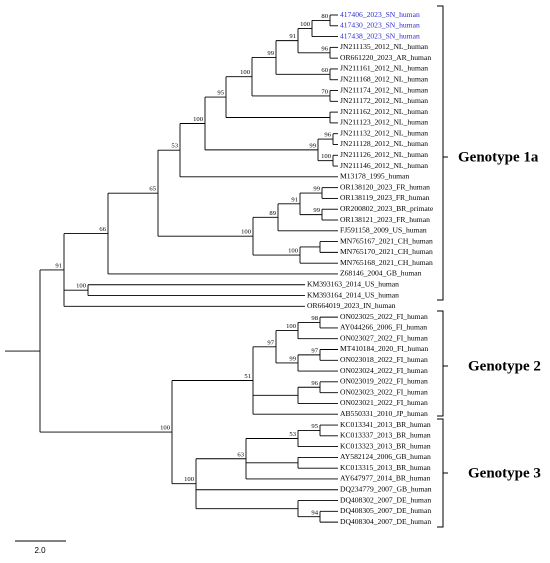 Image resolution: width=550 pixels, height=563 pixels. Describe the element at coordinates (380, 25) in the screenshot. I see `leaf-label: 417430_2023_SN_human` at that location.